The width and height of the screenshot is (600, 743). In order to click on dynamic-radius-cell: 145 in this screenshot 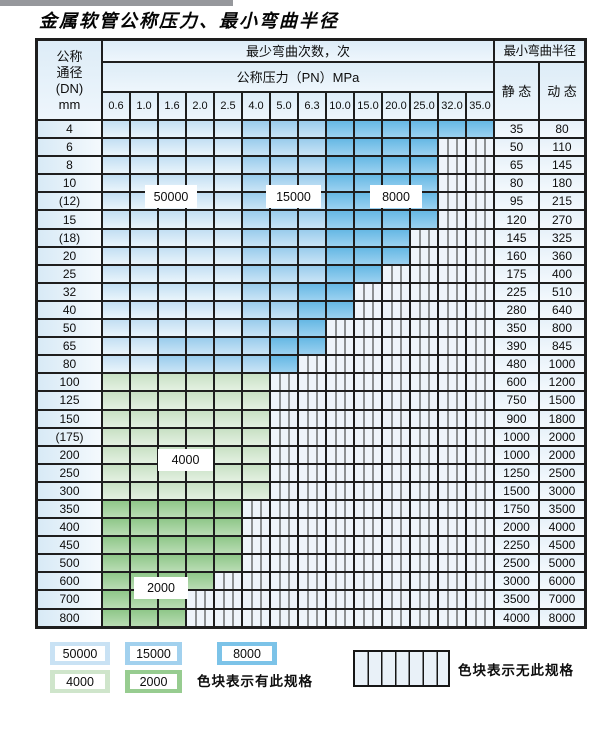, I will do `click(562, 165)`.